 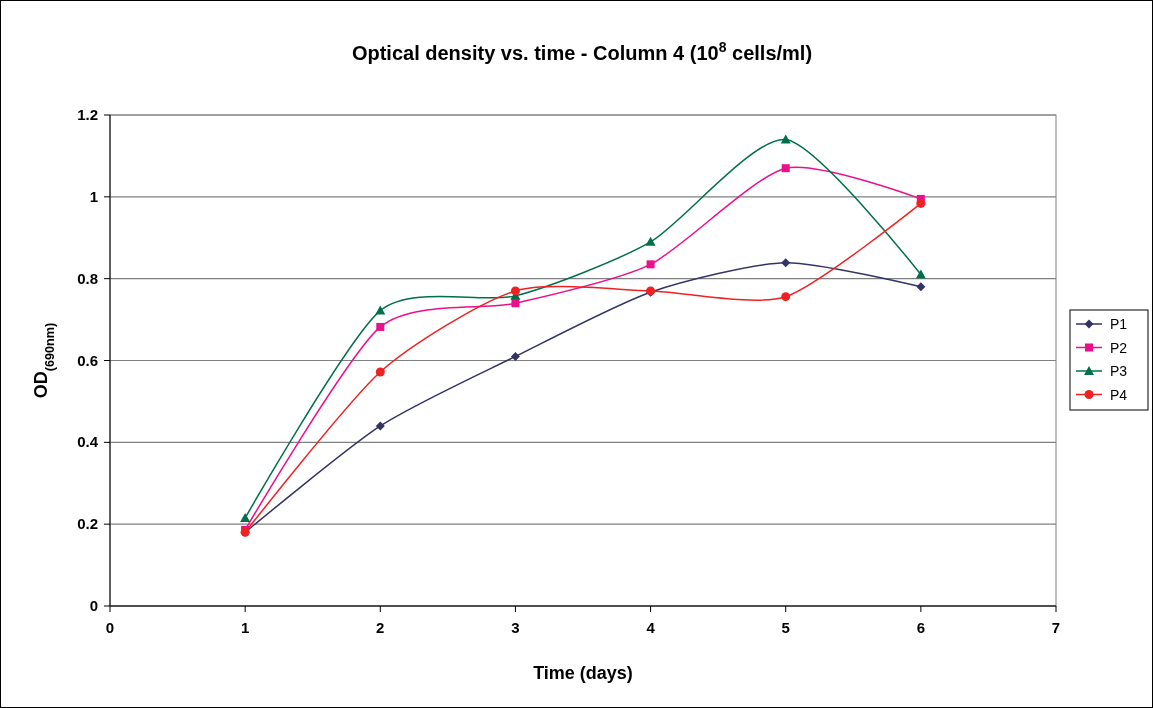 What do you see at coordinates (1119, 347) in the screenshot?
I see `legend-label: P2` at bounding box center [1119, 347].